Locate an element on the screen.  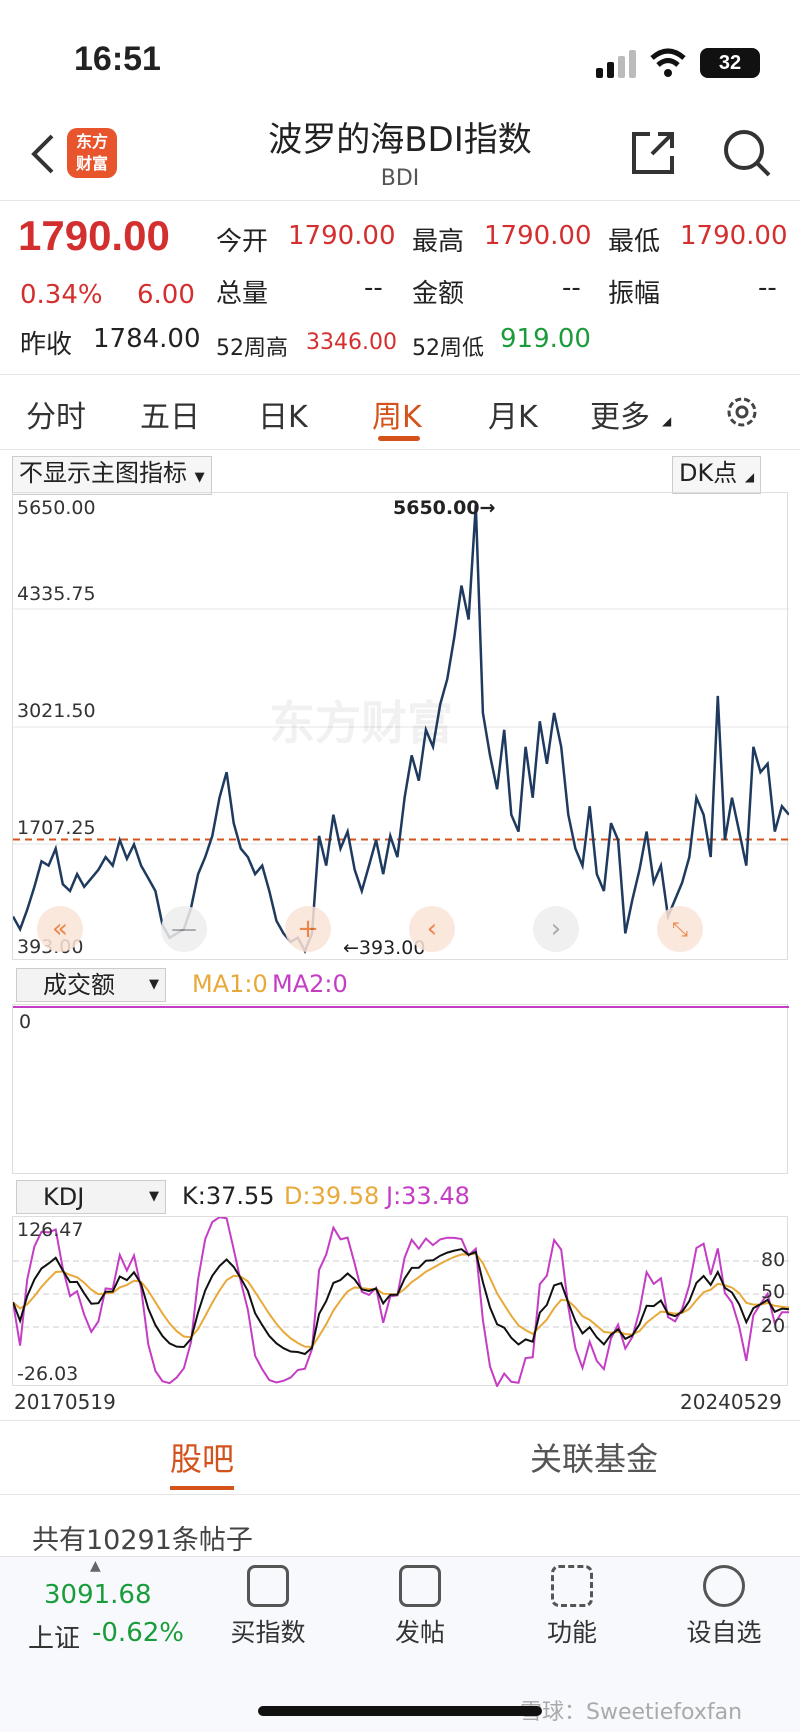
tab-related-funds: 关联基金 is located at coordinates (594, 1459).